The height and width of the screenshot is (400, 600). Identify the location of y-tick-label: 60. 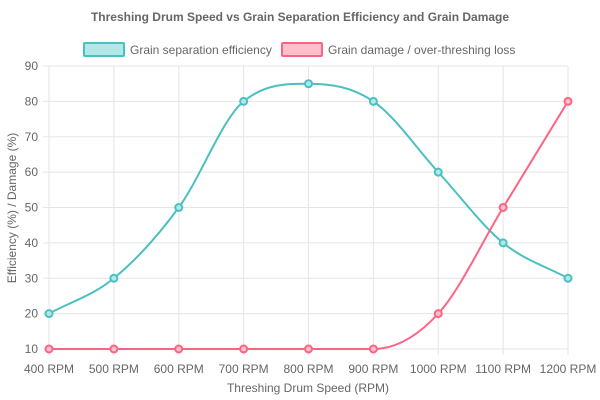
(32, 172).